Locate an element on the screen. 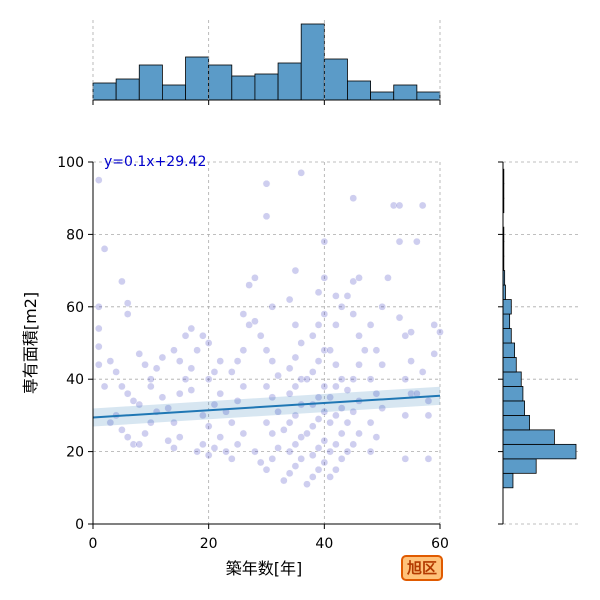 This screenshot has height=600, width=600. y-tick-label: 20 is located at coordinates (75, 453).